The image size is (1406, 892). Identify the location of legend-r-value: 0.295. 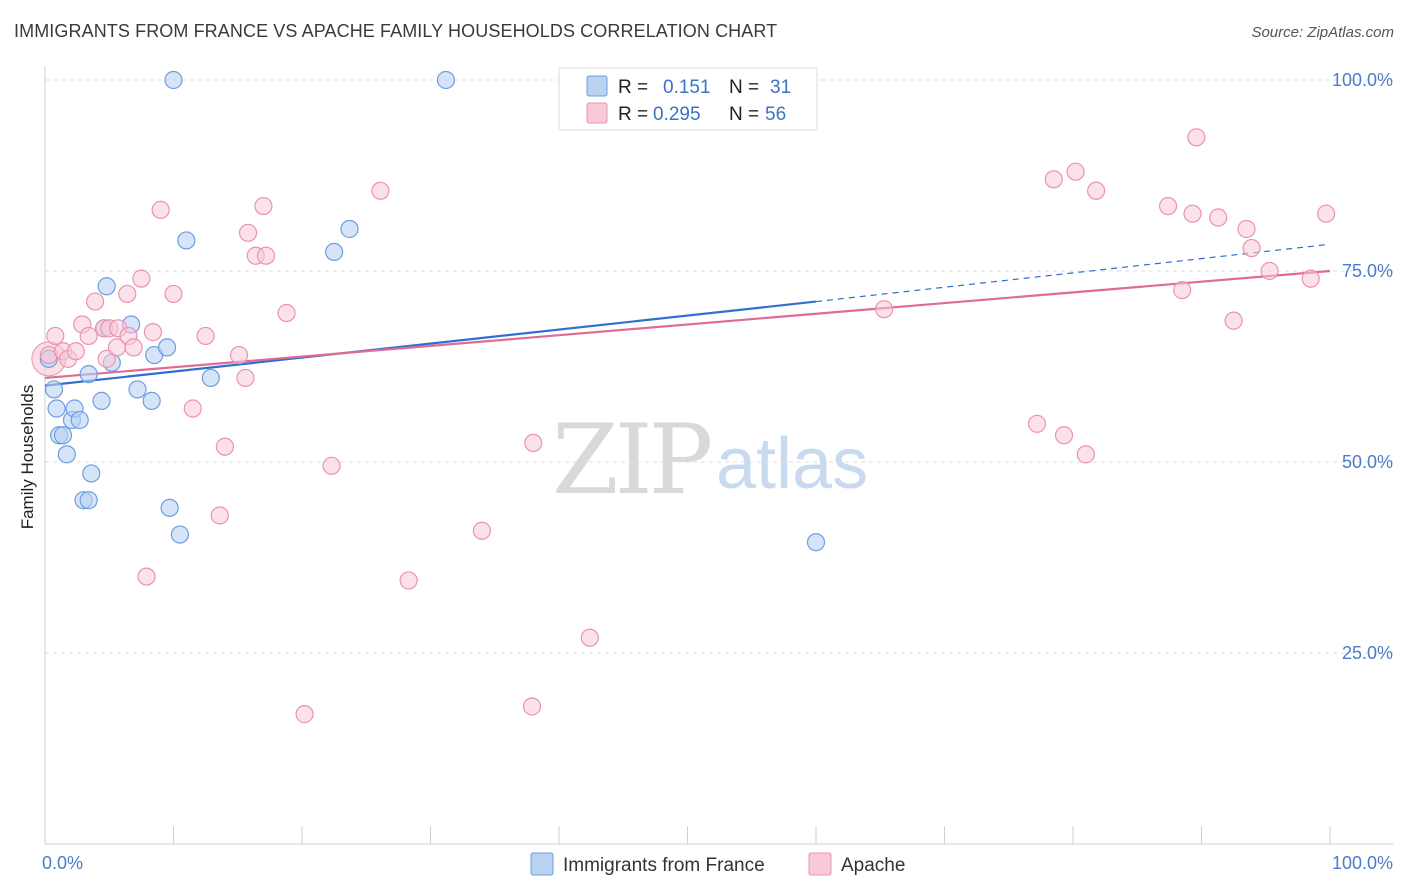
(677, 114).